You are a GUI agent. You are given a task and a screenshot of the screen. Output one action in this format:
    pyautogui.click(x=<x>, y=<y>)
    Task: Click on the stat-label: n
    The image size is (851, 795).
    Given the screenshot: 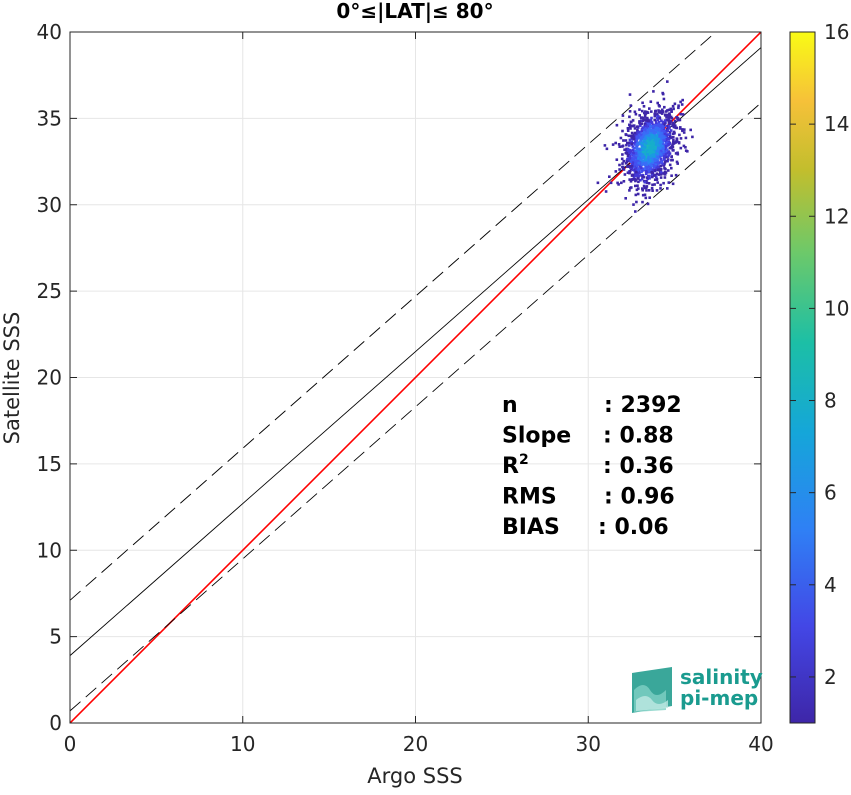 What is the action you would take?
    pyautogui.click(x=510, y=405)
    